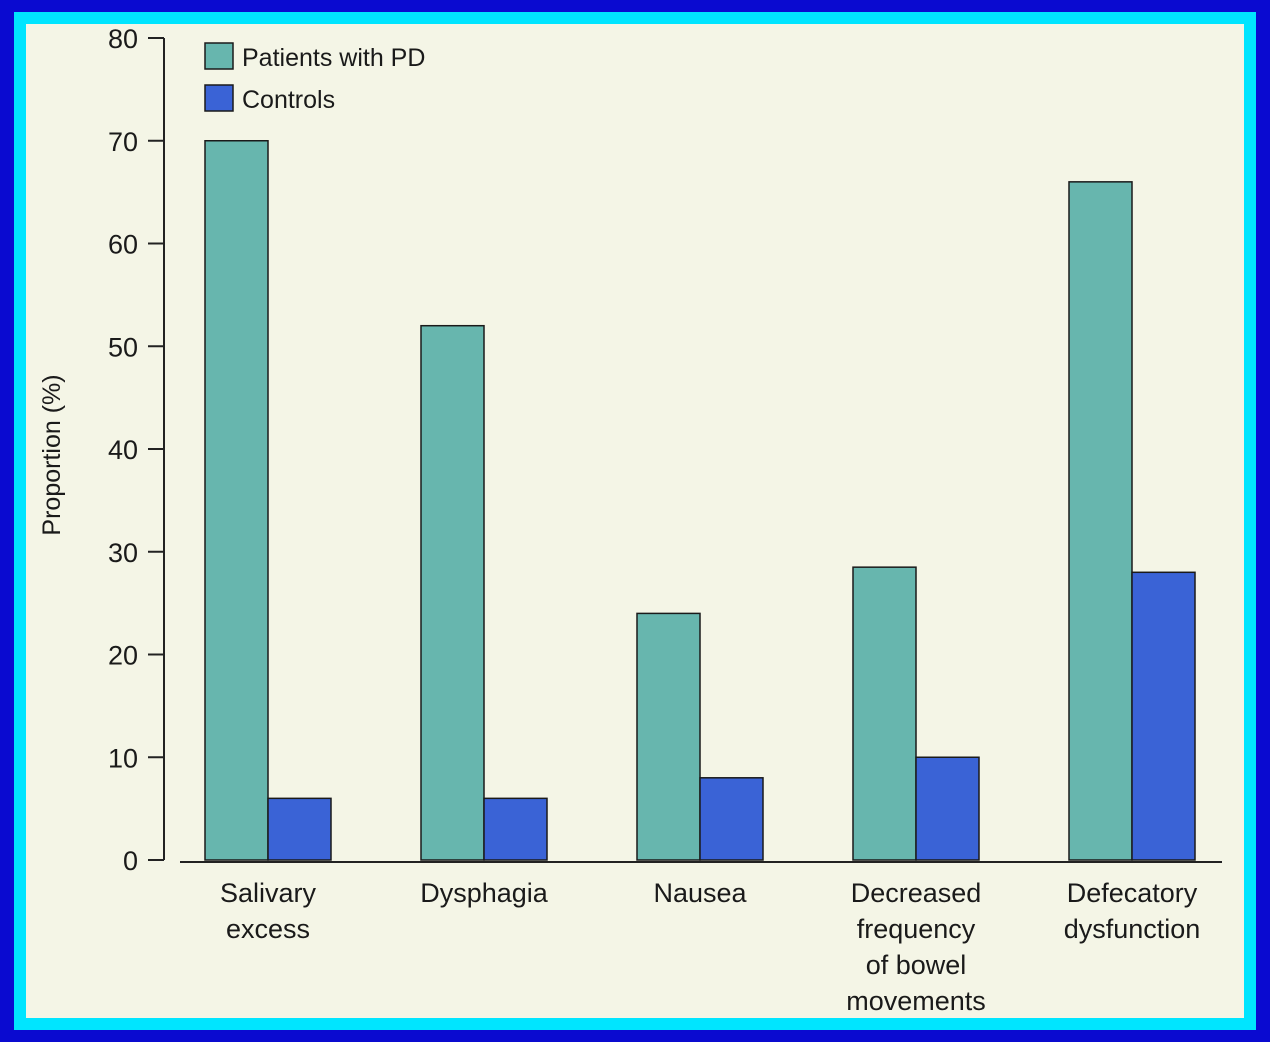 The image size is (1270, 1042). Describe the element at coordinates (916, 893) in the screenshot. I see `x-tick-label: Decreased` at that location.